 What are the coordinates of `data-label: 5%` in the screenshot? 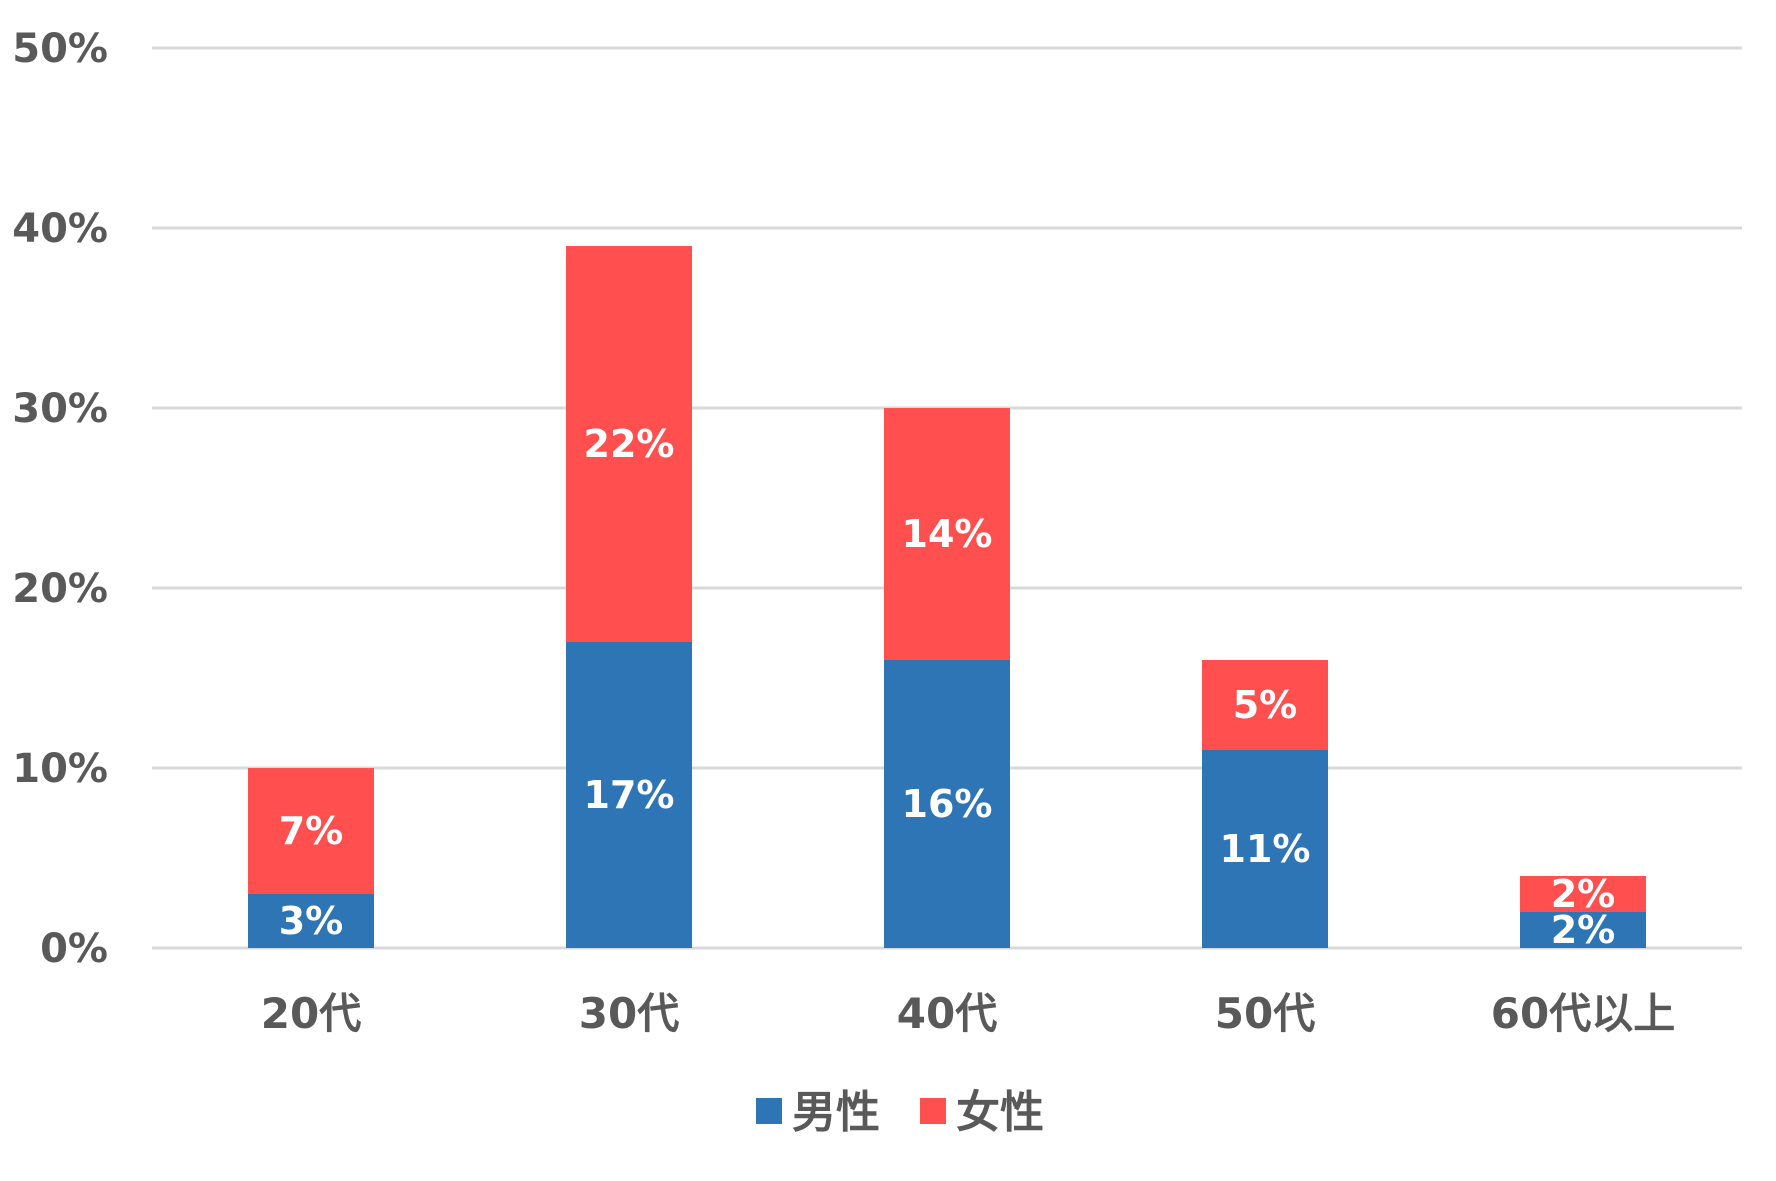 It's located at (1265, 705).